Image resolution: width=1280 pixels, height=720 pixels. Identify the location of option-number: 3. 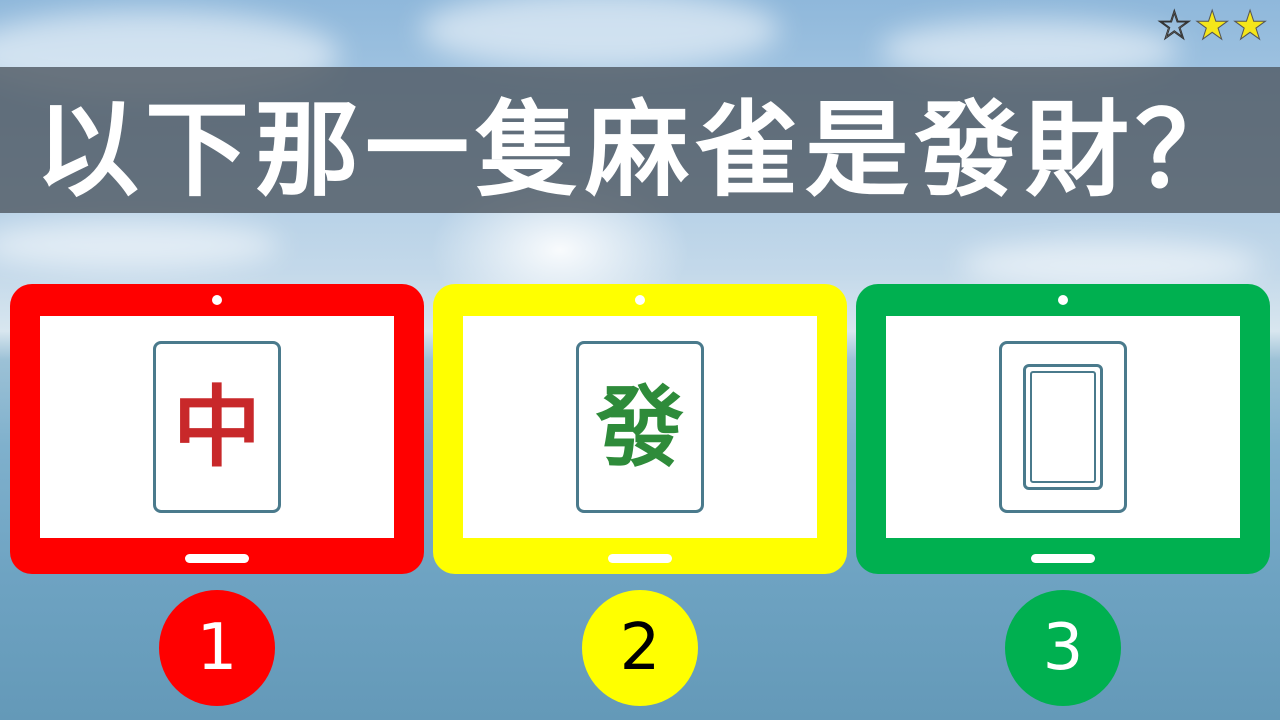
(1063, 648).